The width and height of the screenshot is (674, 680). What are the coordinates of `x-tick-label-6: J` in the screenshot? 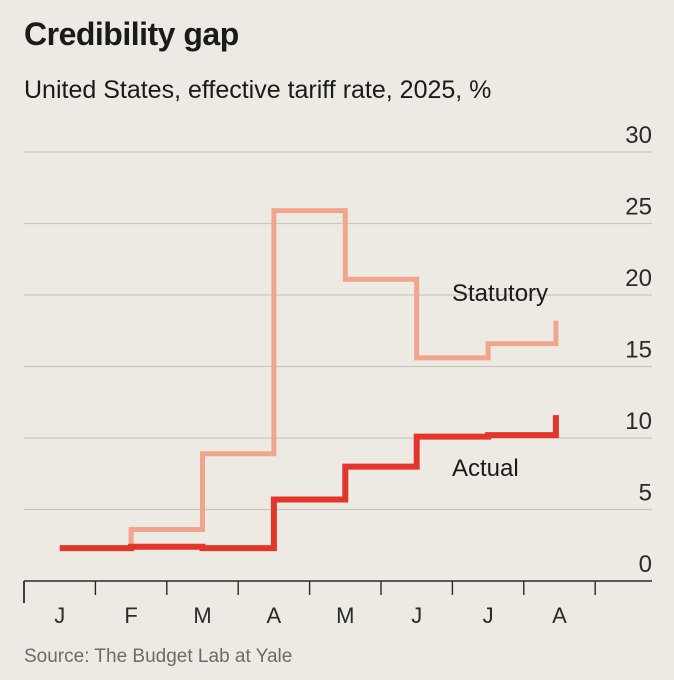 It's located at (488, 615).